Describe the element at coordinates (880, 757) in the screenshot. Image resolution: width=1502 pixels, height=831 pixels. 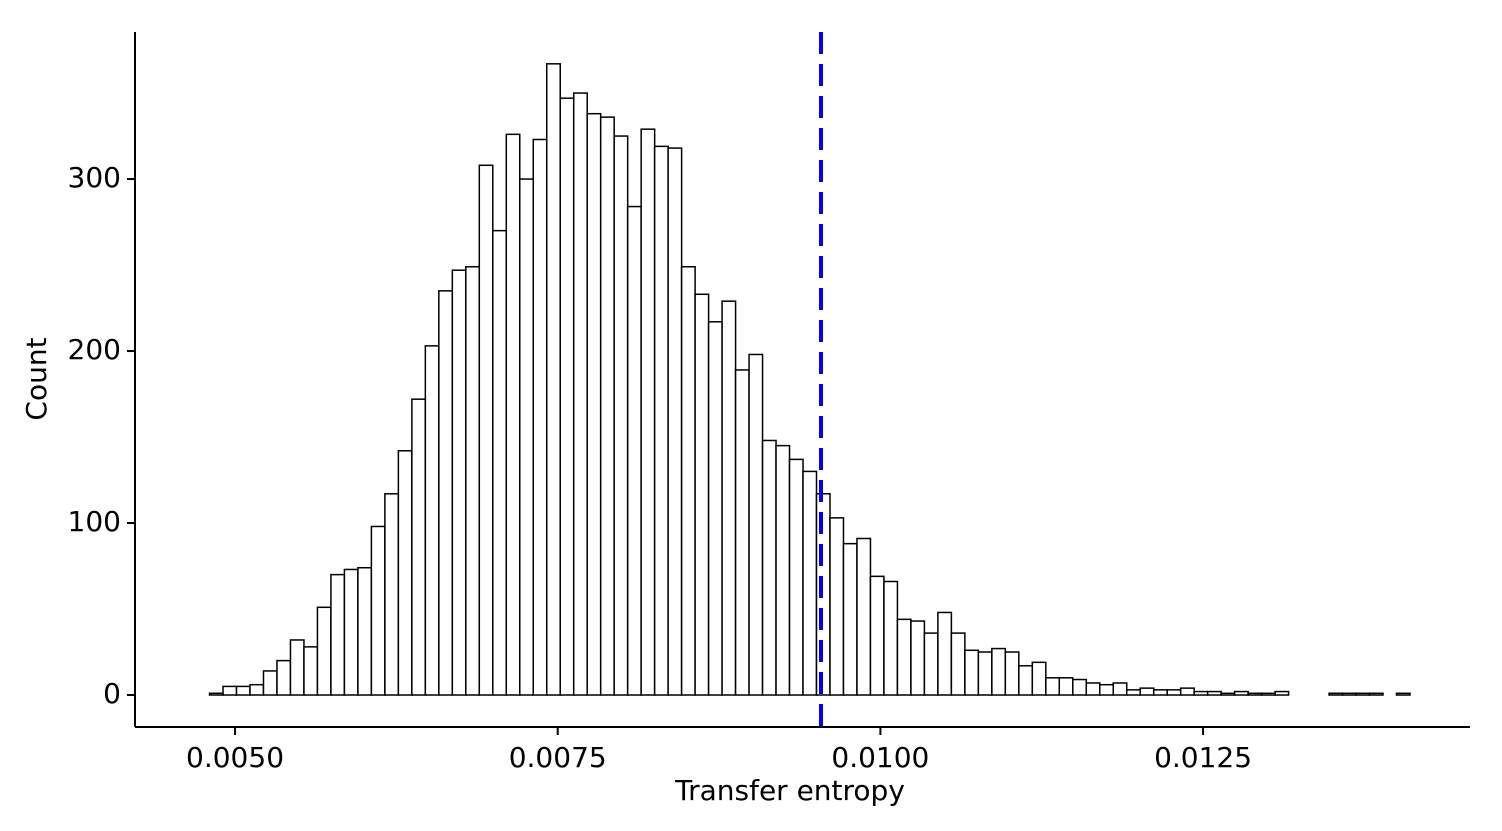
I see `x-tick-label: 0.0100` at that location.